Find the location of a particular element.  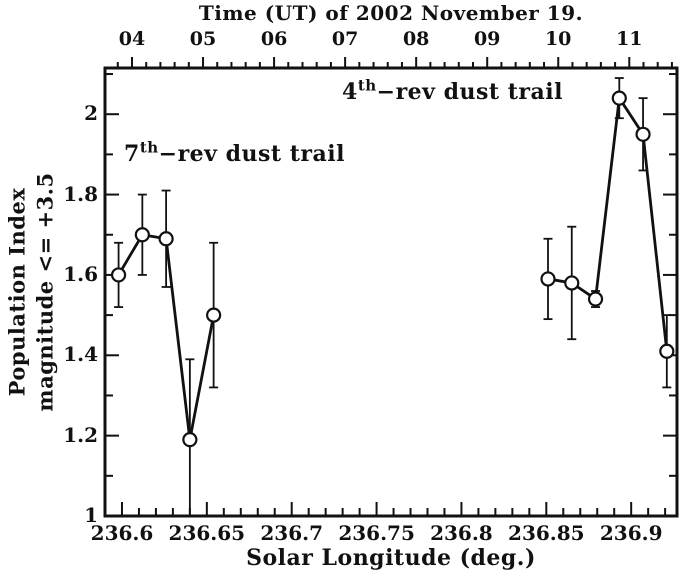

x-tick-label-236.75: 236.75 is located at coordinates (376, 533).